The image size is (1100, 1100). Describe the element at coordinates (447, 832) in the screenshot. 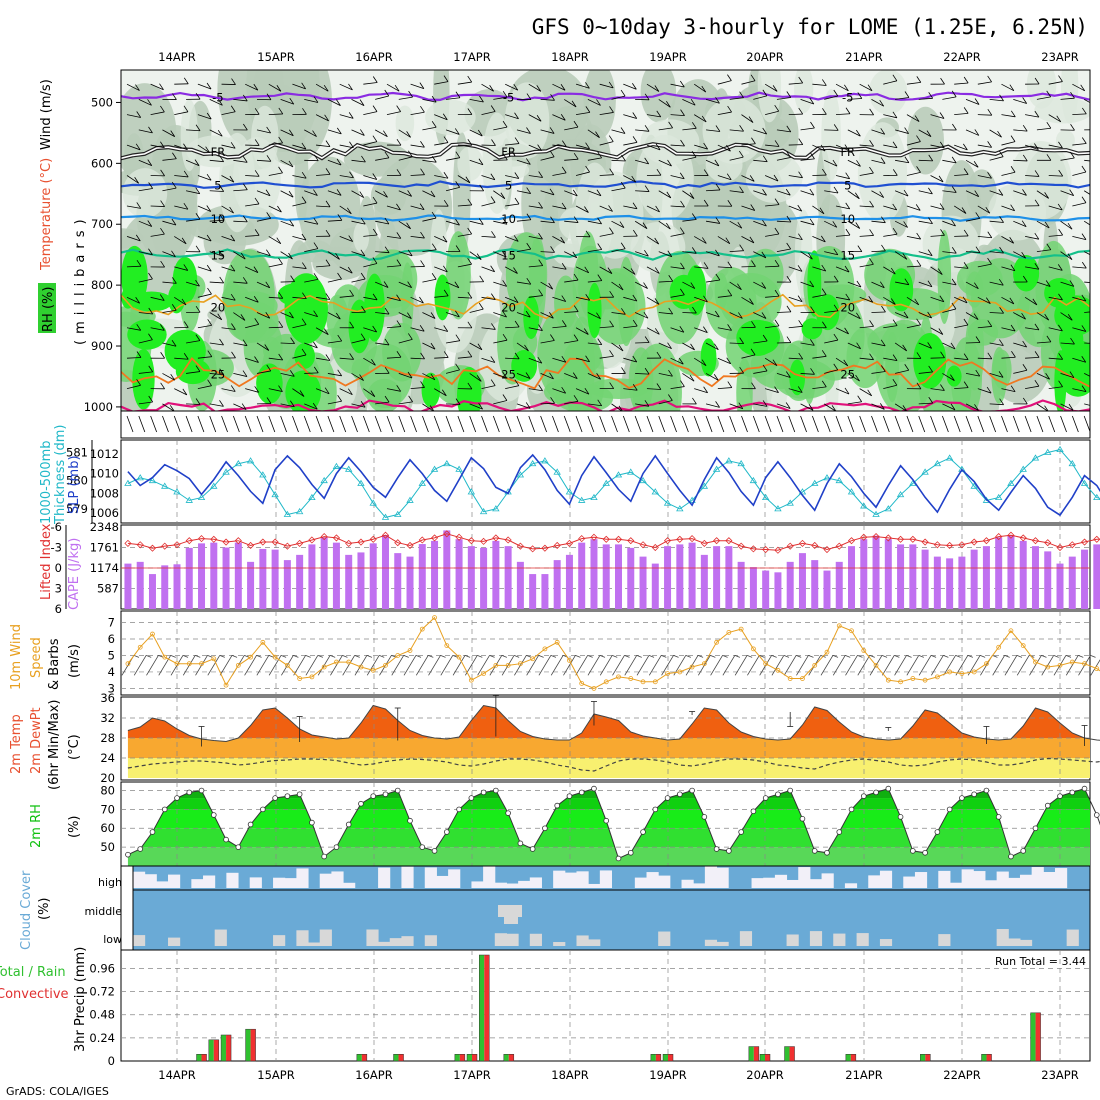

I see `rh-point` at that location.